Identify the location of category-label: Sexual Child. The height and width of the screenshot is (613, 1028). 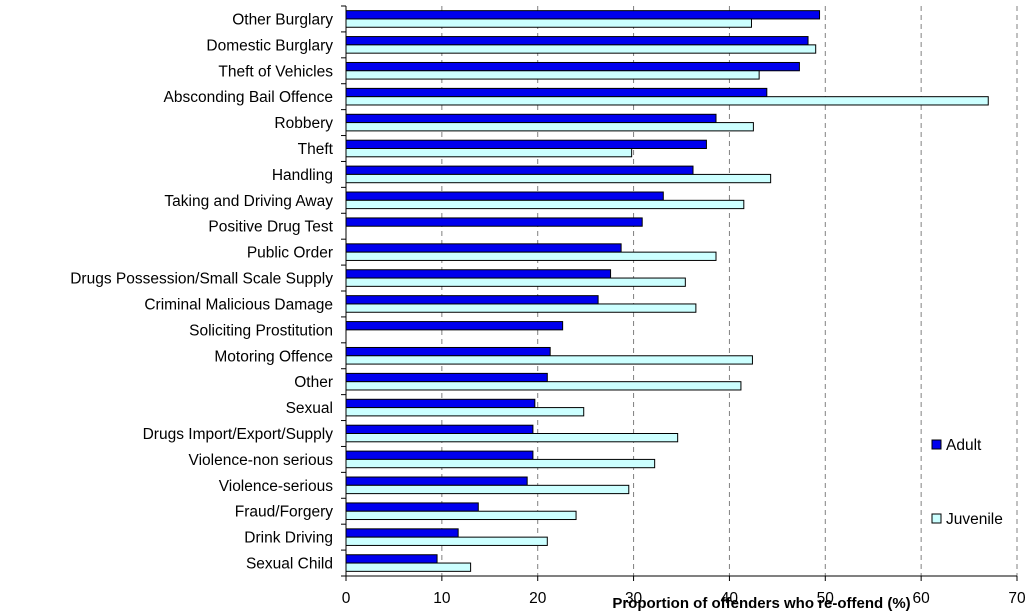
(289, 564).